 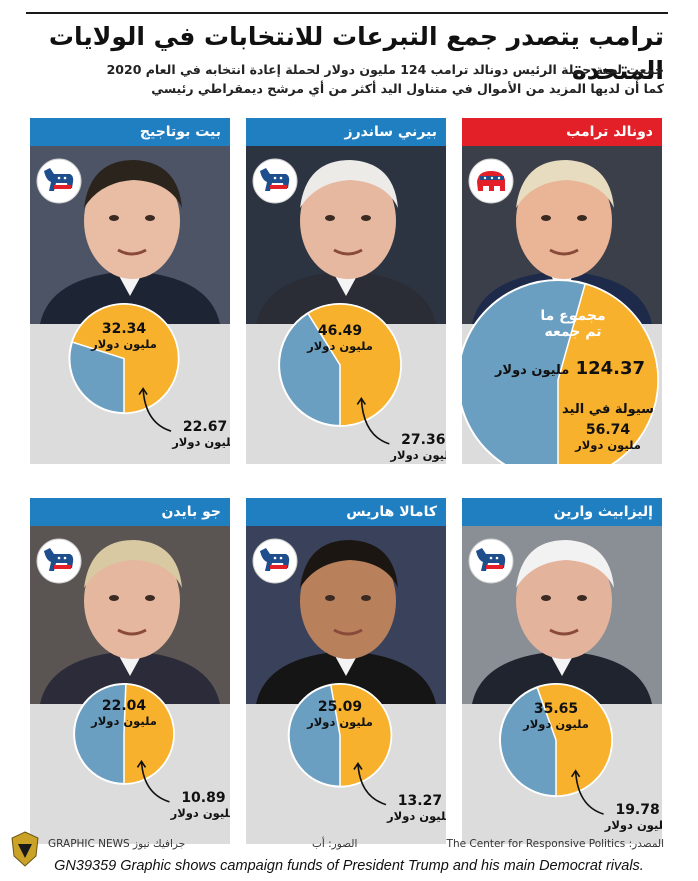 I want to click on cash-amount-value: 27.36, so click(x=423, y=439).